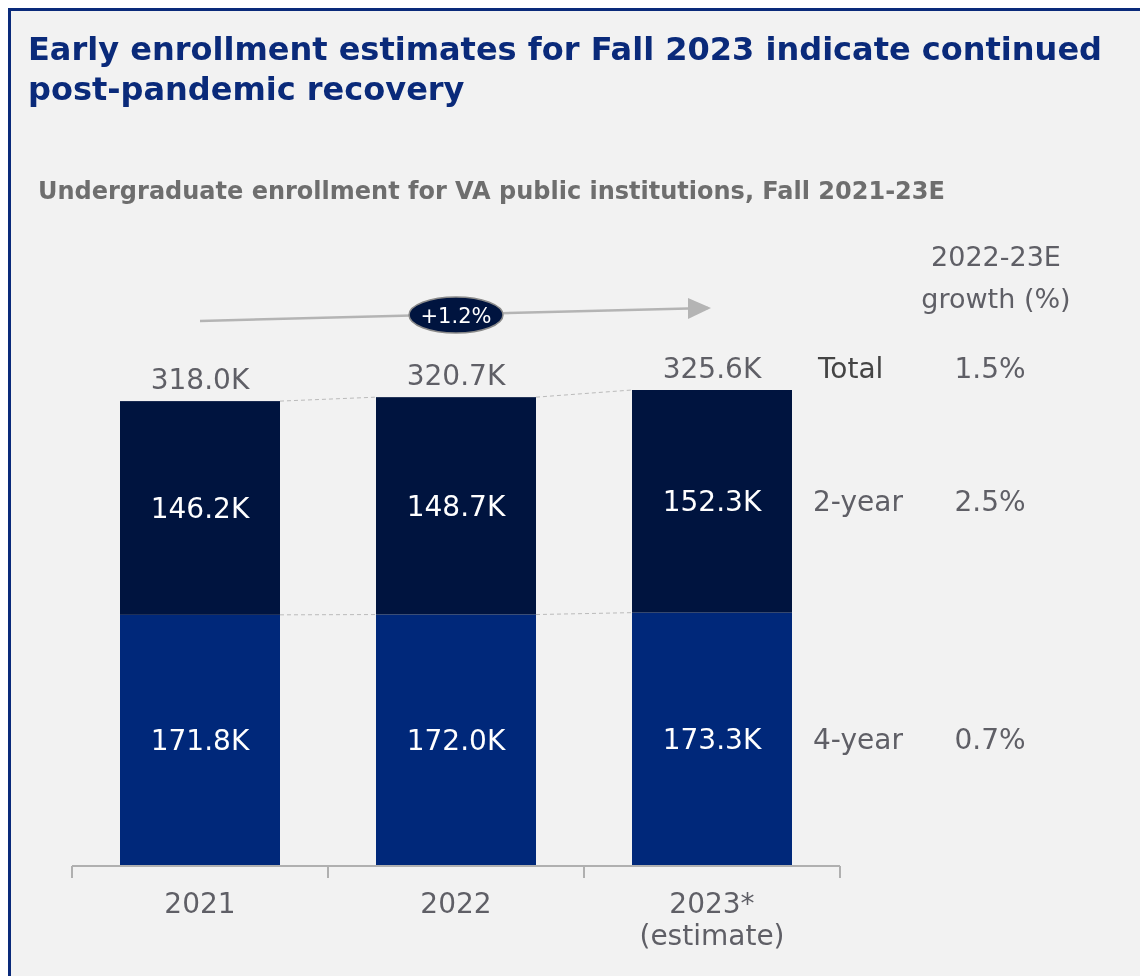 The image size is (1140, 976). Describe the element at coordinates (858, 740) in the screenshot. I see `series-label: 4-year` at that location.